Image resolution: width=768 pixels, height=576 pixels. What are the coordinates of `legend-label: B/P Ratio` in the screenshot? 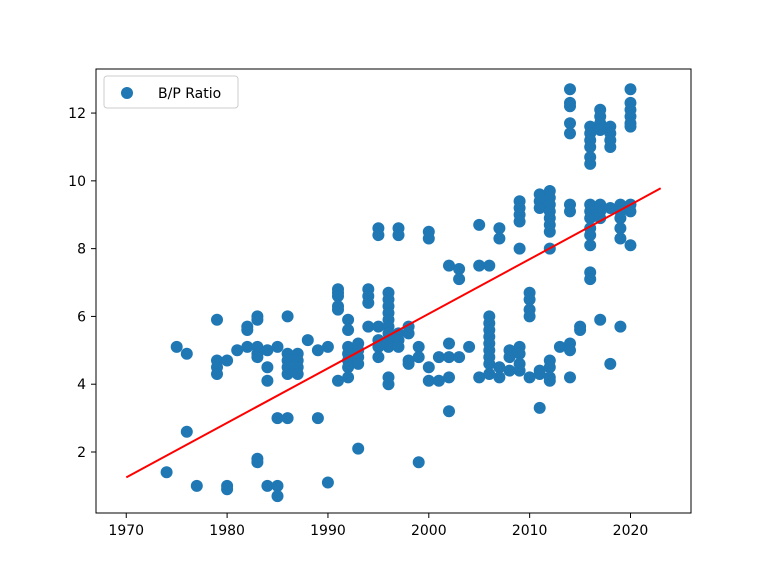 It's located at (189, 94).